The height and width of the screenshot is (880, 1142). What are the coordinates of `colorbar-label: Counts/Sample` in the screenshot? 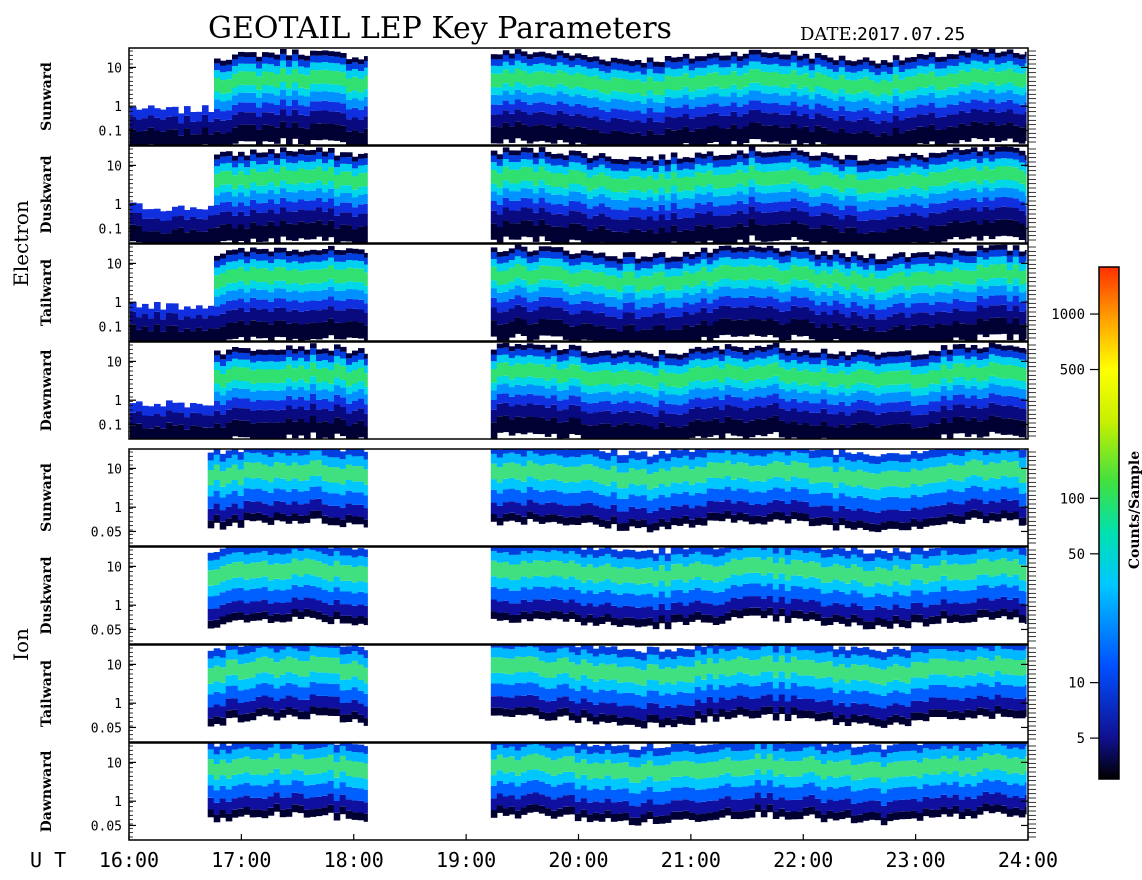 It's located at (1134, 510).